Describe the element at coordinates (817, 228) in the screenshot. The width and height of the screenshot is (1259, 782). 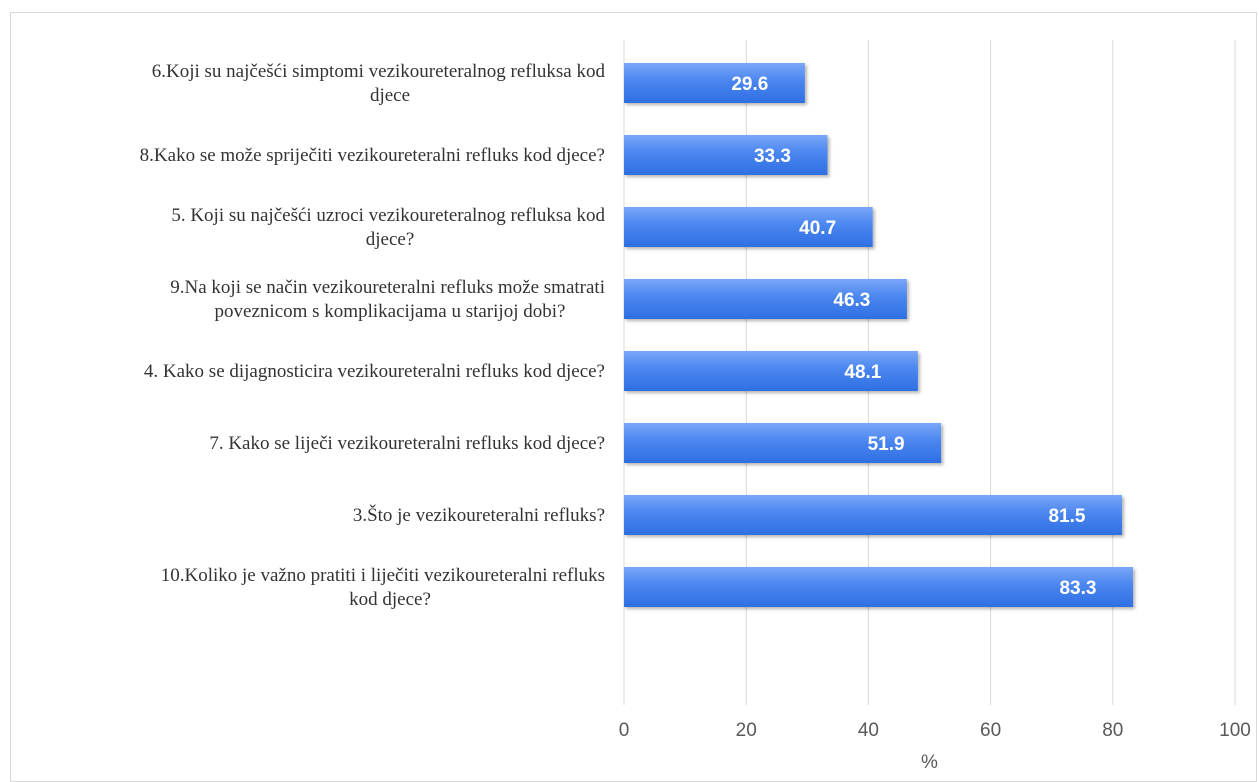
I see `data-label-3: 40.7` at that location.